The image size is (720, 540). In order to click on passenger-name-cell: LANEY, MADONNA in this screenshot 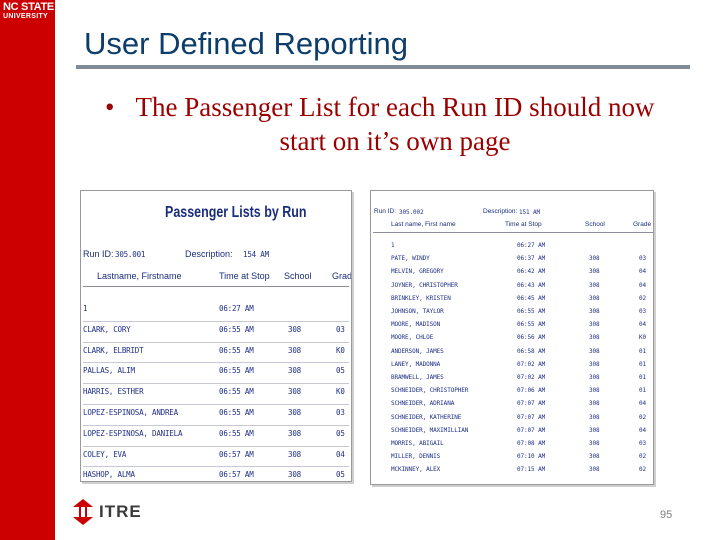, I will do `click(416, 364)`.